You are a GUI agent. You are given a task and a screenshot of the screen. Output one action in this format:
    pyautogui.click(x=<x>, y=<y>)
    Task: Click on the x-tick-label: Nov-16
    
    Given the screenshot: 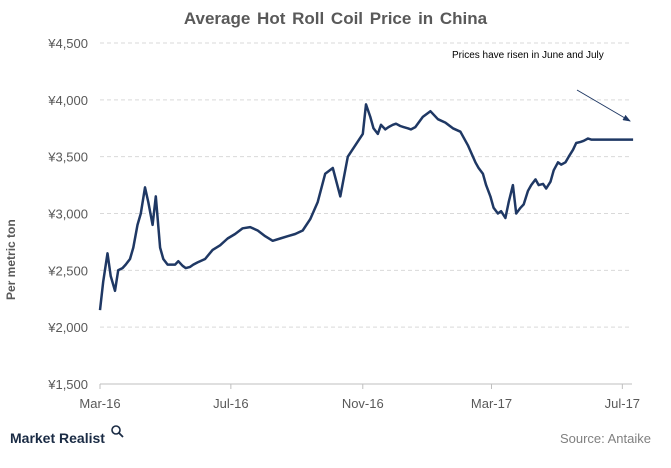 What is the action you would take?
    pyautogui.click(x=363, y=403)
    